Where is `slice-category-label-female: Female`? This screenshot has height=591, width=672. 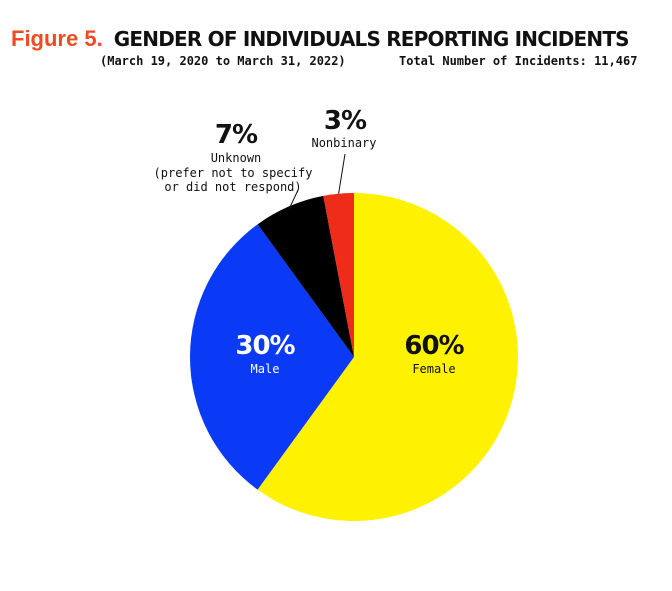
slice-category-label-female: Female is located at coordinates (433, 369).